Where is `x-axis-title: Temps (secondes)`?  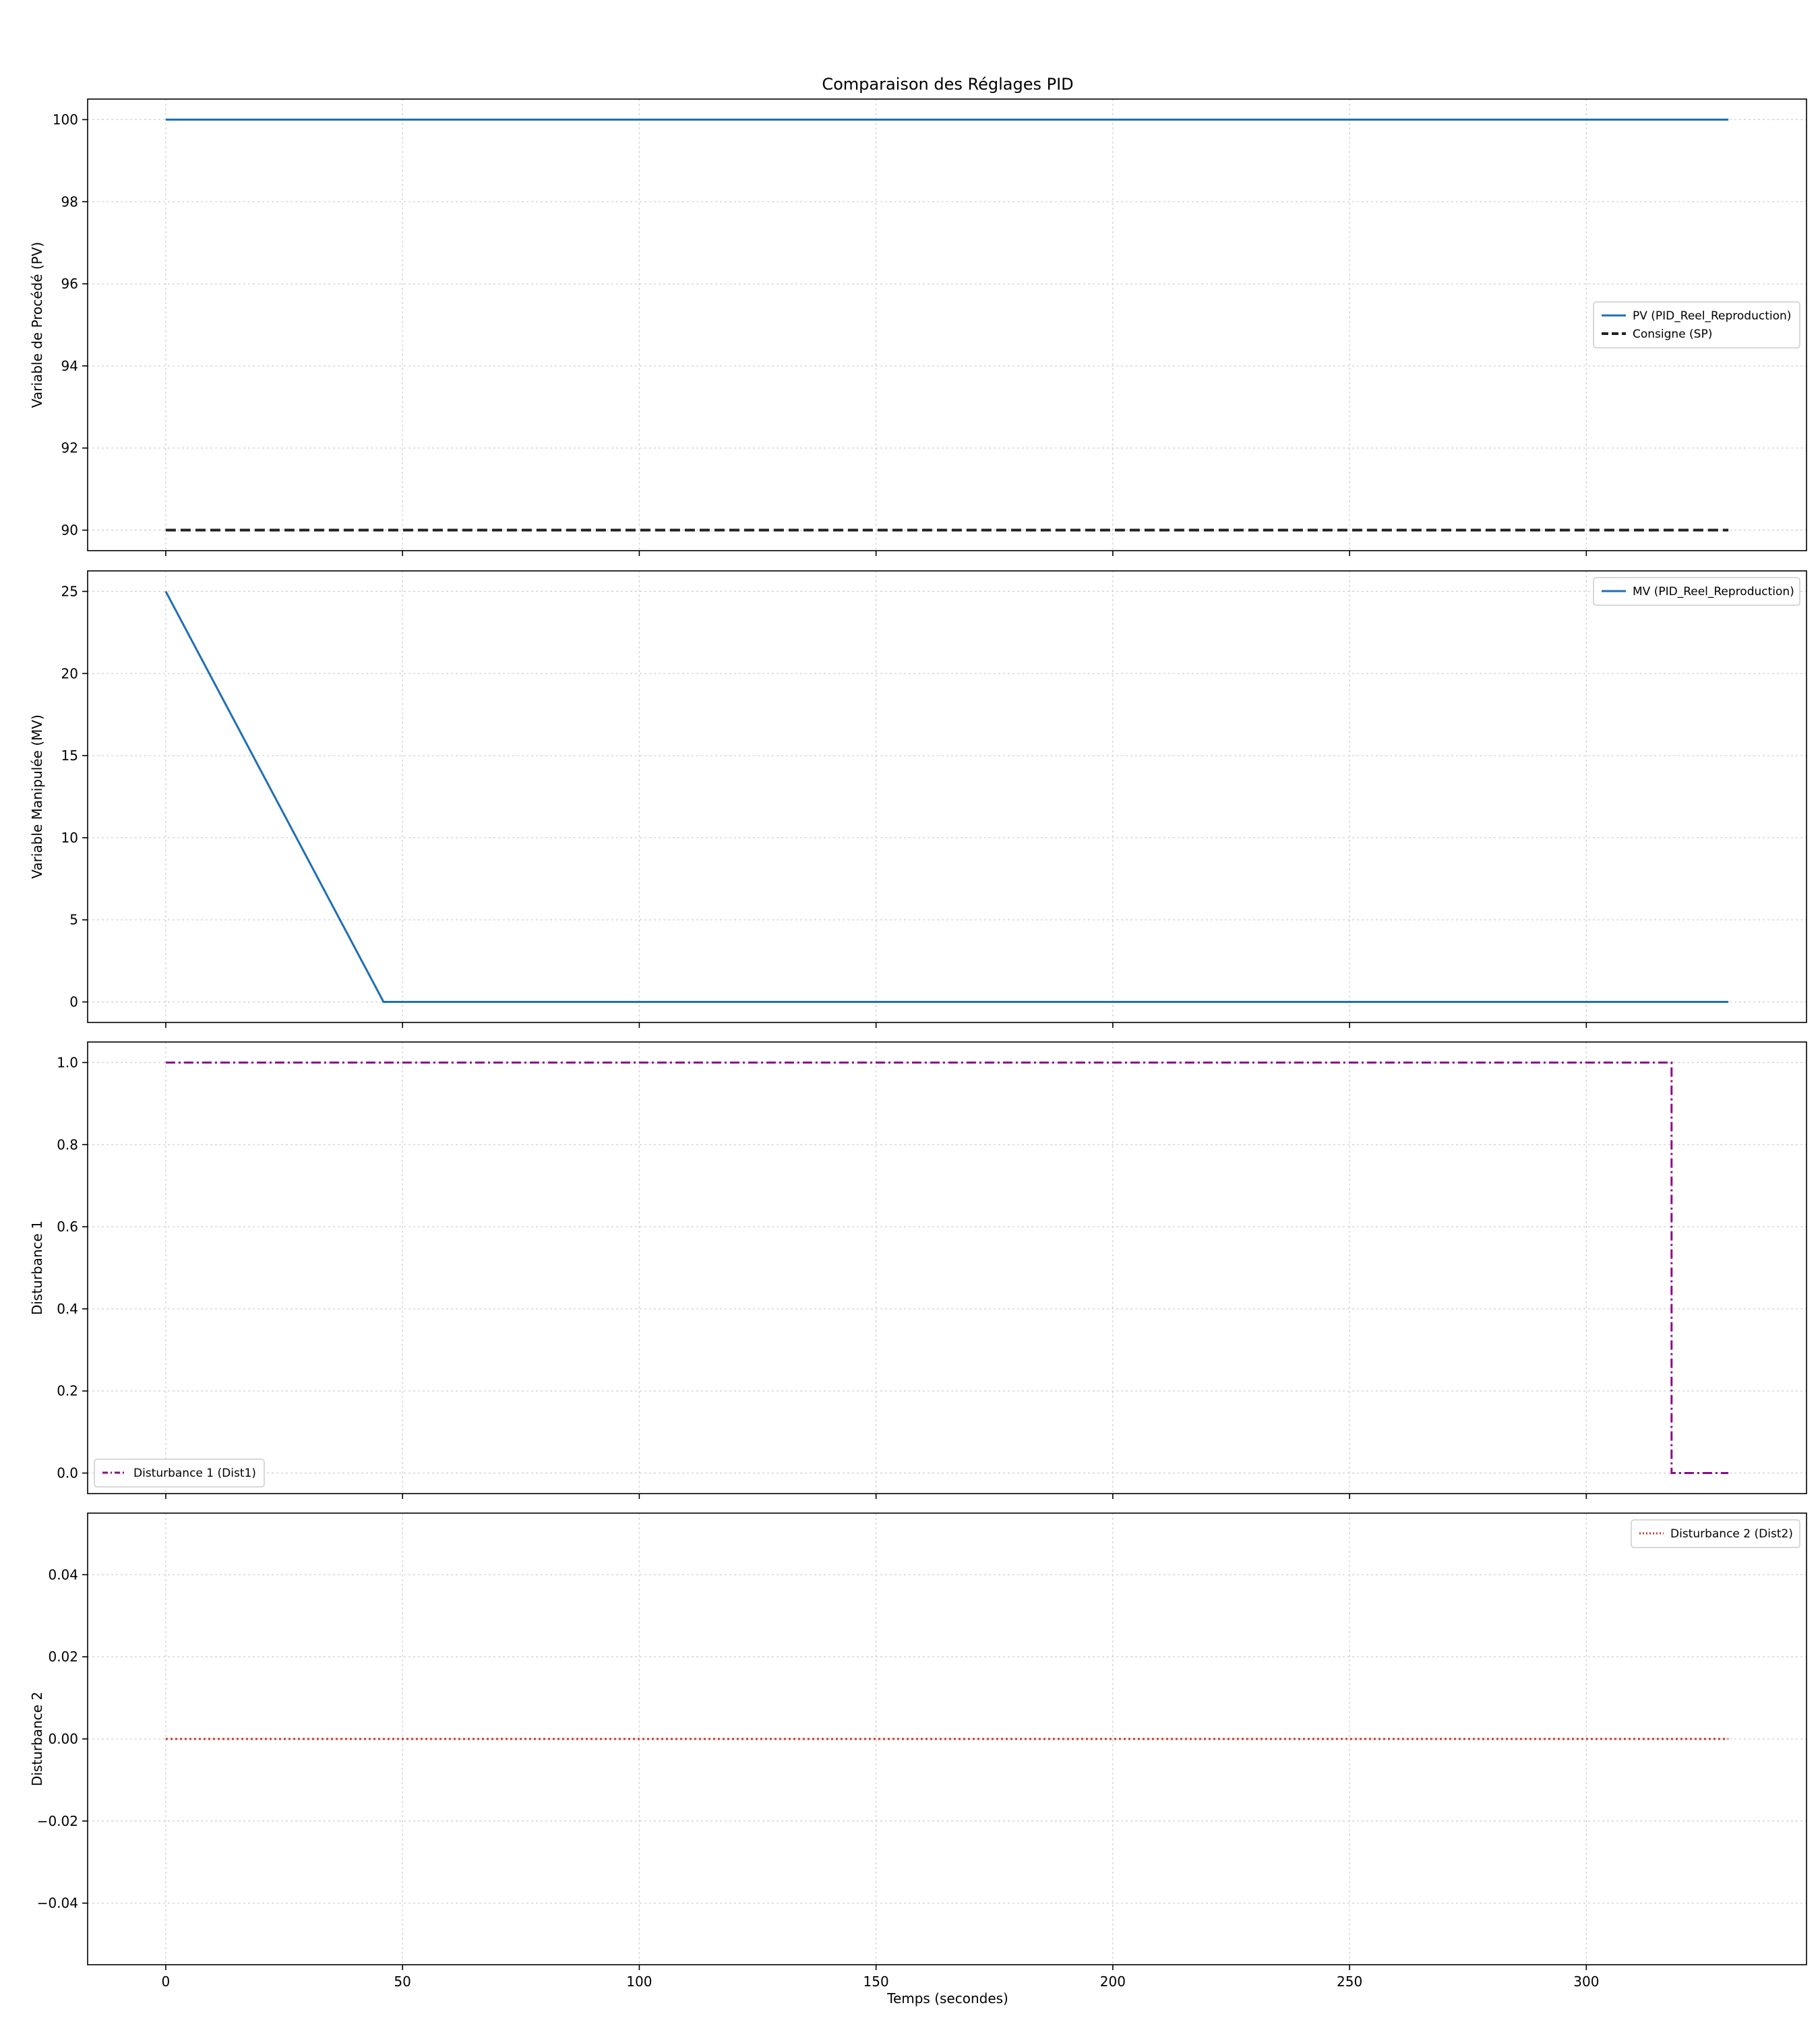 x-axis-title: Temps (secondes) is located at coordinates (947, 1998).